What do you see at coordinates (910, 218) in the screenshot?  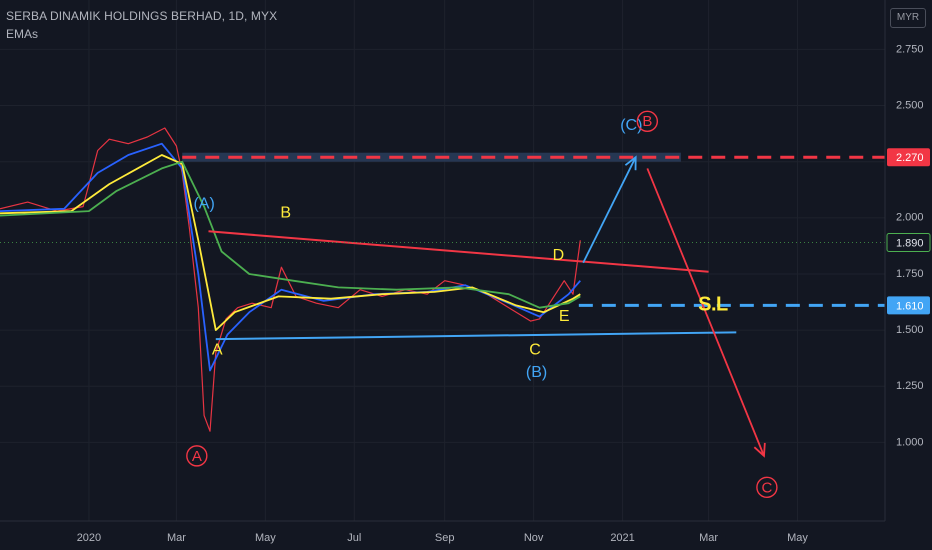 I see `price-tick-label: 2.000` at bounding box center [910, 218].